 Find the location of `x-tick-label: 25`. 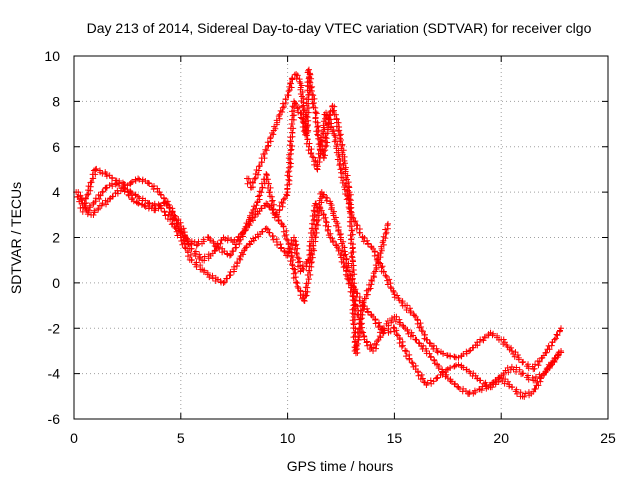

x-tick-label: 25 is located at coordinates (608, 438).